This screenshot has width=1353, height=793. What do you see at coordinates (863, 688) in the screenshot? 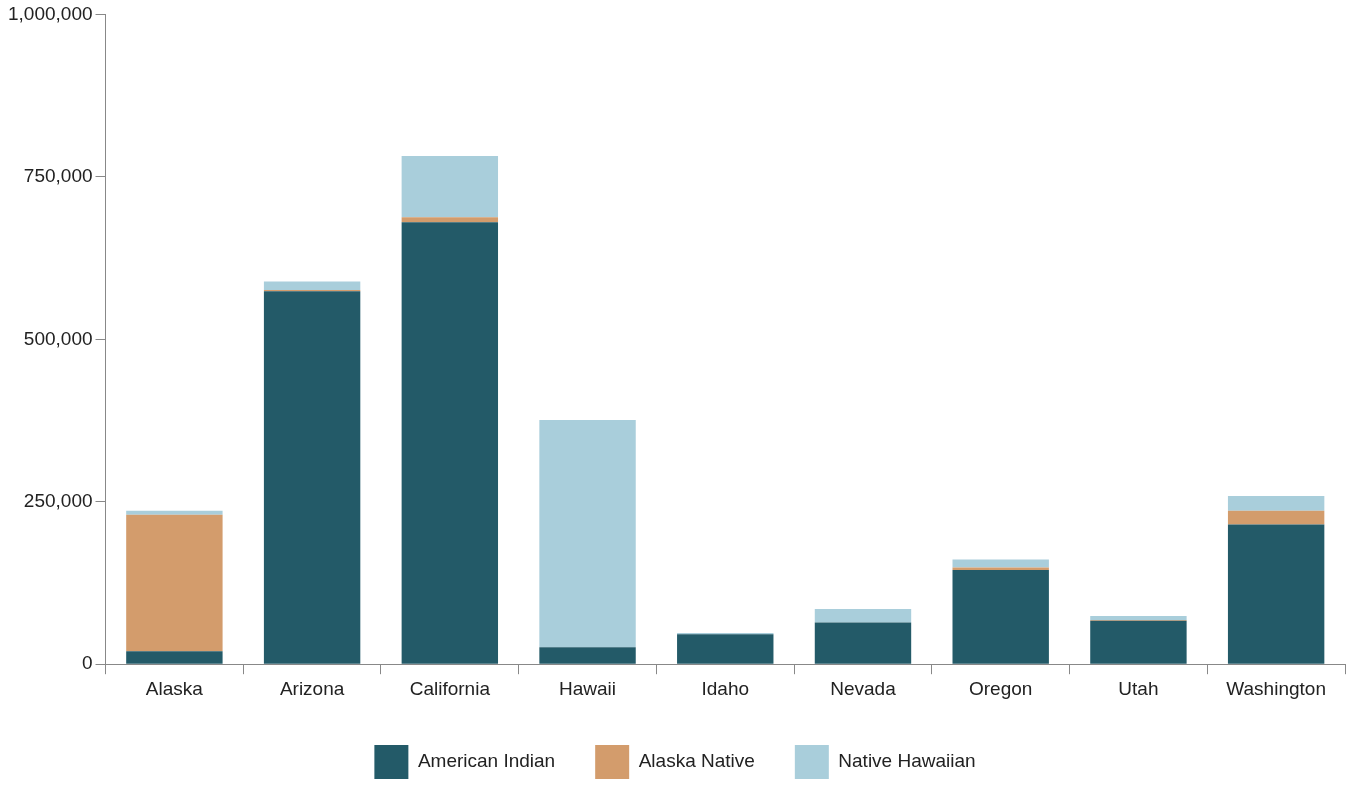
I see `x-tick-label: Nevada` at bounding box center [863, 688].